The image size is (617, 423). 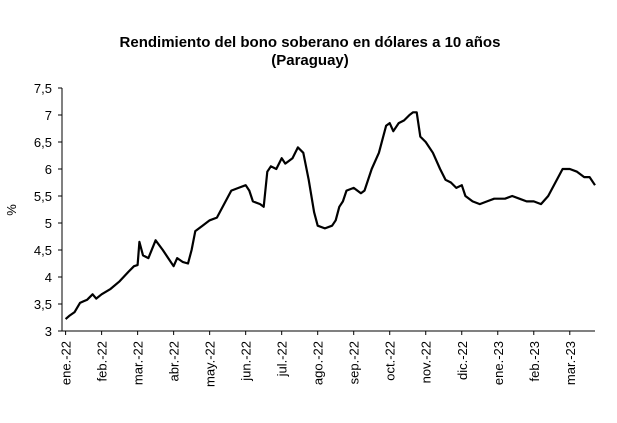 What do you see at coordinates (210, 364) in the screenshot?
I see `x-tick-label: may.-22` at bounding box center [210, 364].